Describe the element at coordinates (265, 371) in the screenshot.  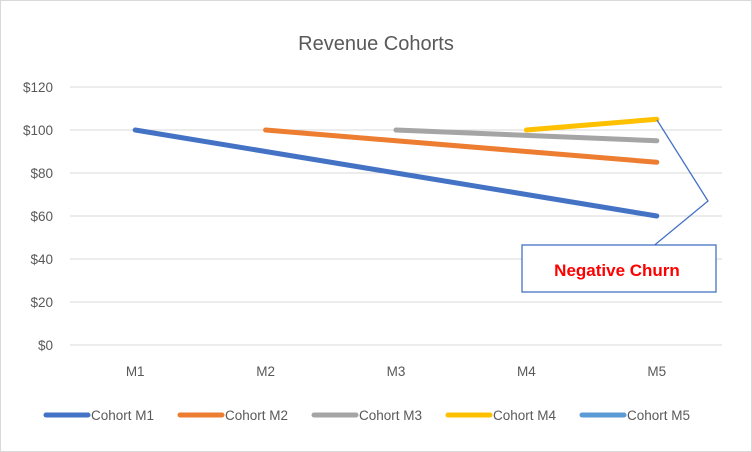
I see `x-tick-label: M2` at that location.